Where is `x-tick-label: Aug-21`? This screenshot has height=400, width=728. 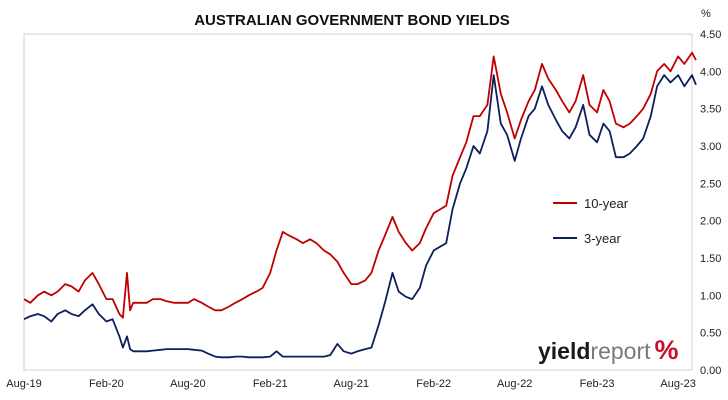
x-tick-label: Aug-21 is located at coordinates (351, 384).